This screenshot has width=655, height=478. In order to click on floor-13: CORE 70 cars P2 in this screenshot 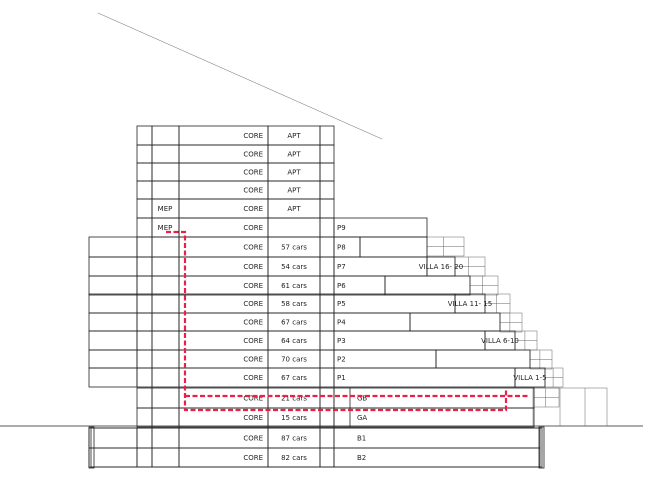, I will do `click(309, 359)`.